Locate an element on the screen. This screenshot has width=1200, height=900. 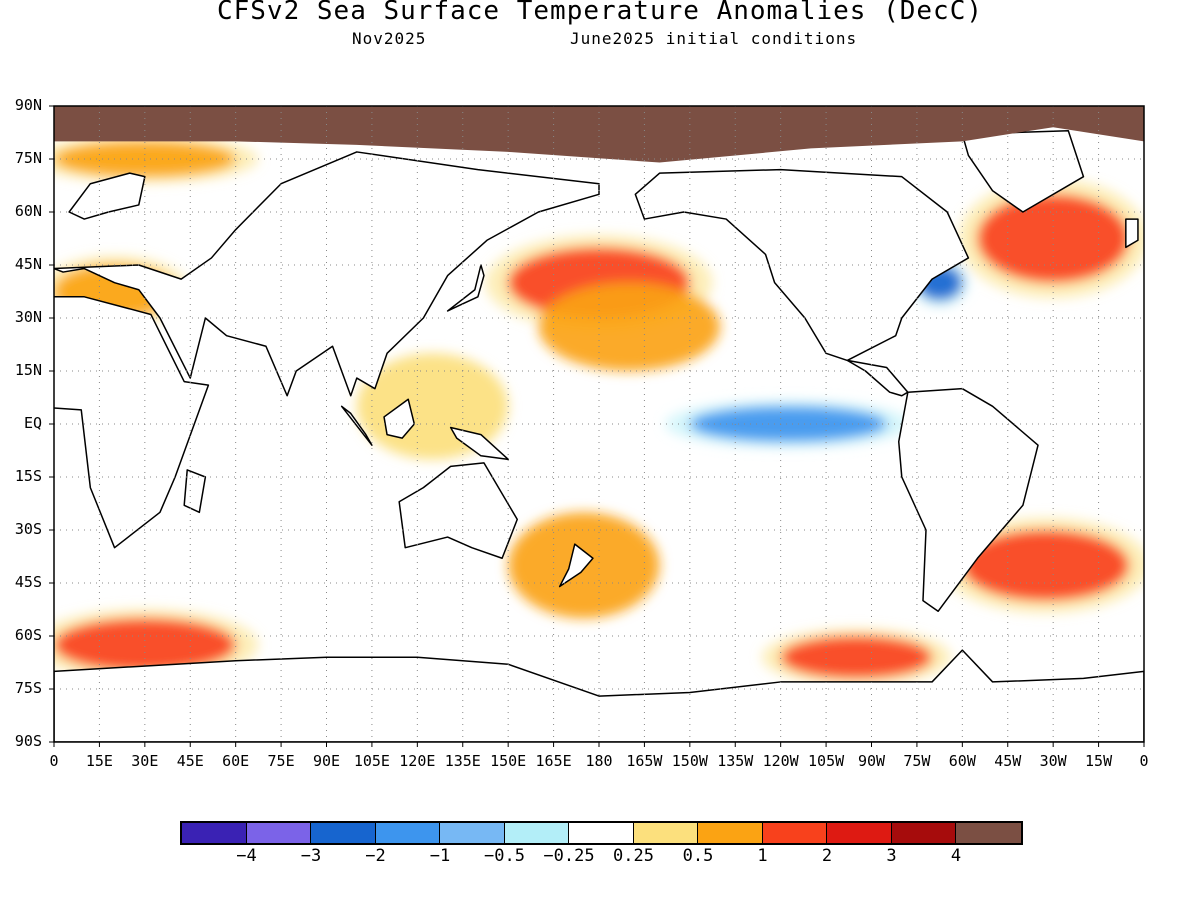
target-month: Nov2025 is located at coordinates (389, 38).